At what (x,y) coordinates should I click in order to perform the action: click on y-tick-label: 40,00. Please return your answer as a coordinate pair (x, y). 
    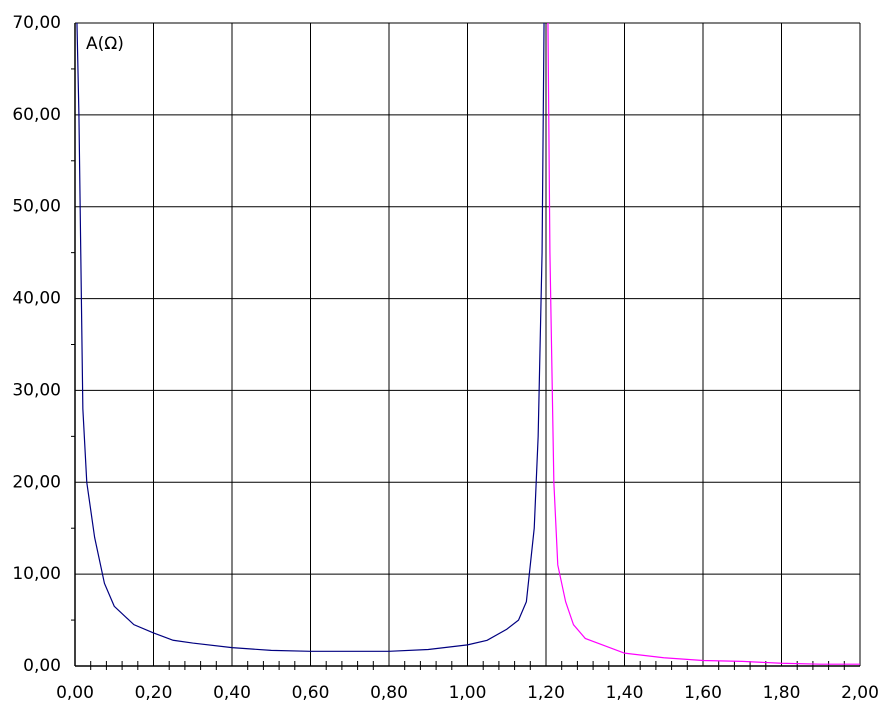
    Looking at the image, I should click on (36, 299).